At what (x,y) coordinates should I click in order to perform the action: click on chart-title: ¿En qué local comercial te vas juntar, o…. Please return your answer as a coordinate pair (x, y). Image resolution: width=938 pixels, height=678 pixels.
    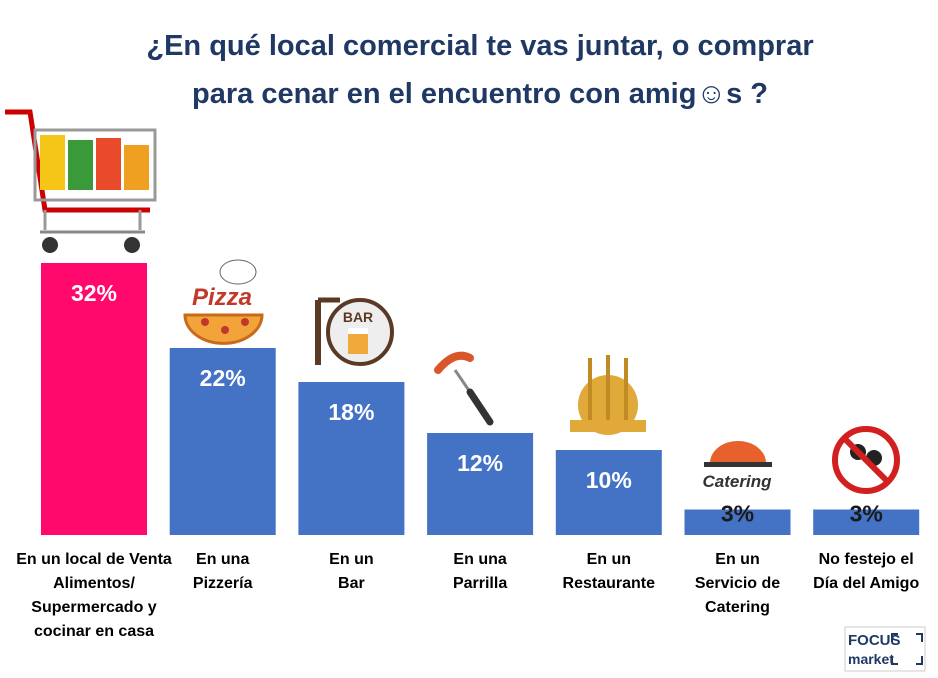
    Looking at the image, I should click on (480, 70).